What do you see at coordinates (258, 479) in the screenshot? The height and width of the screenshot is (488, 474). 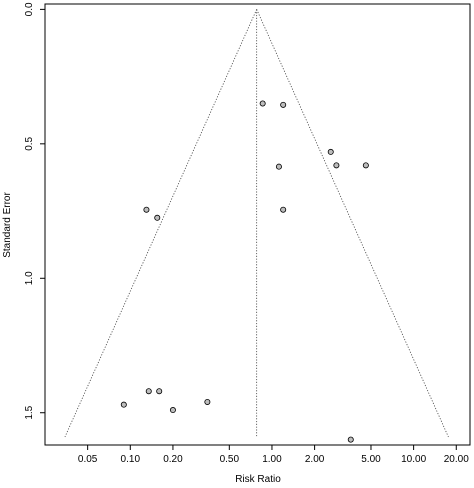 I see `x-axis-title: Risk Ratio` at bounding box center [258, 479].